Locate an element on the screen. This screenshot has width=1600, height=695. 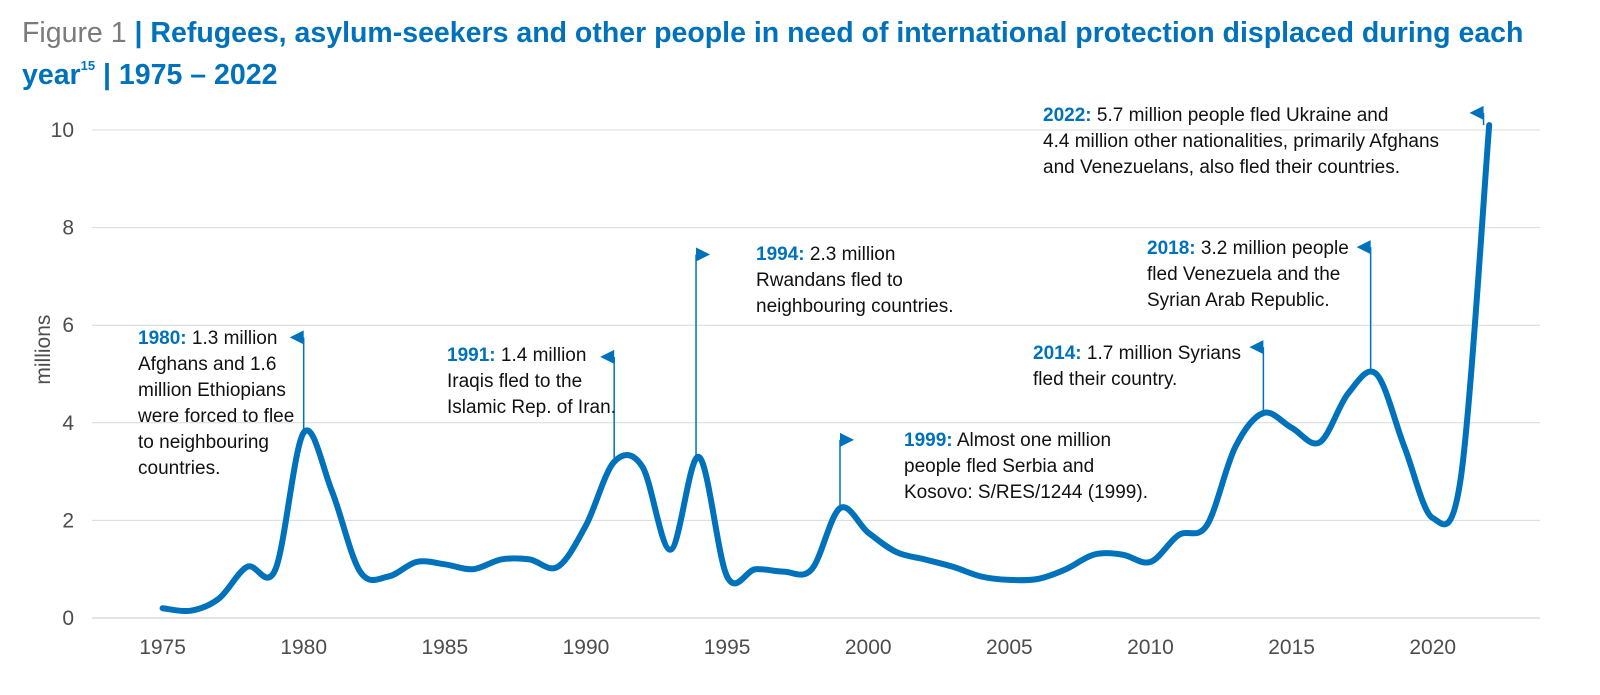
y-tick-label: 6 is located at coordinates (68, 325).